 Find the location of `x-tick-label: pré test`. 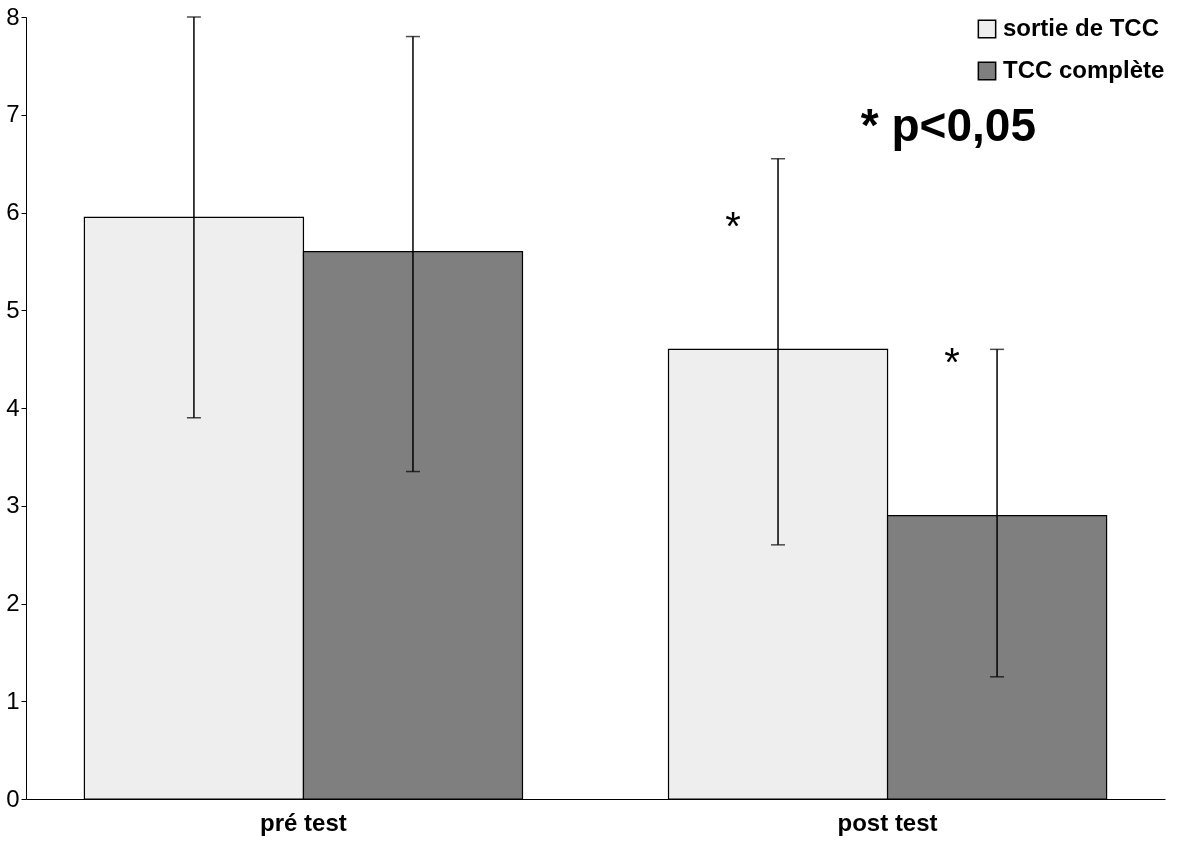

x-tick-label: pré test is located at coordinates (303, 822).